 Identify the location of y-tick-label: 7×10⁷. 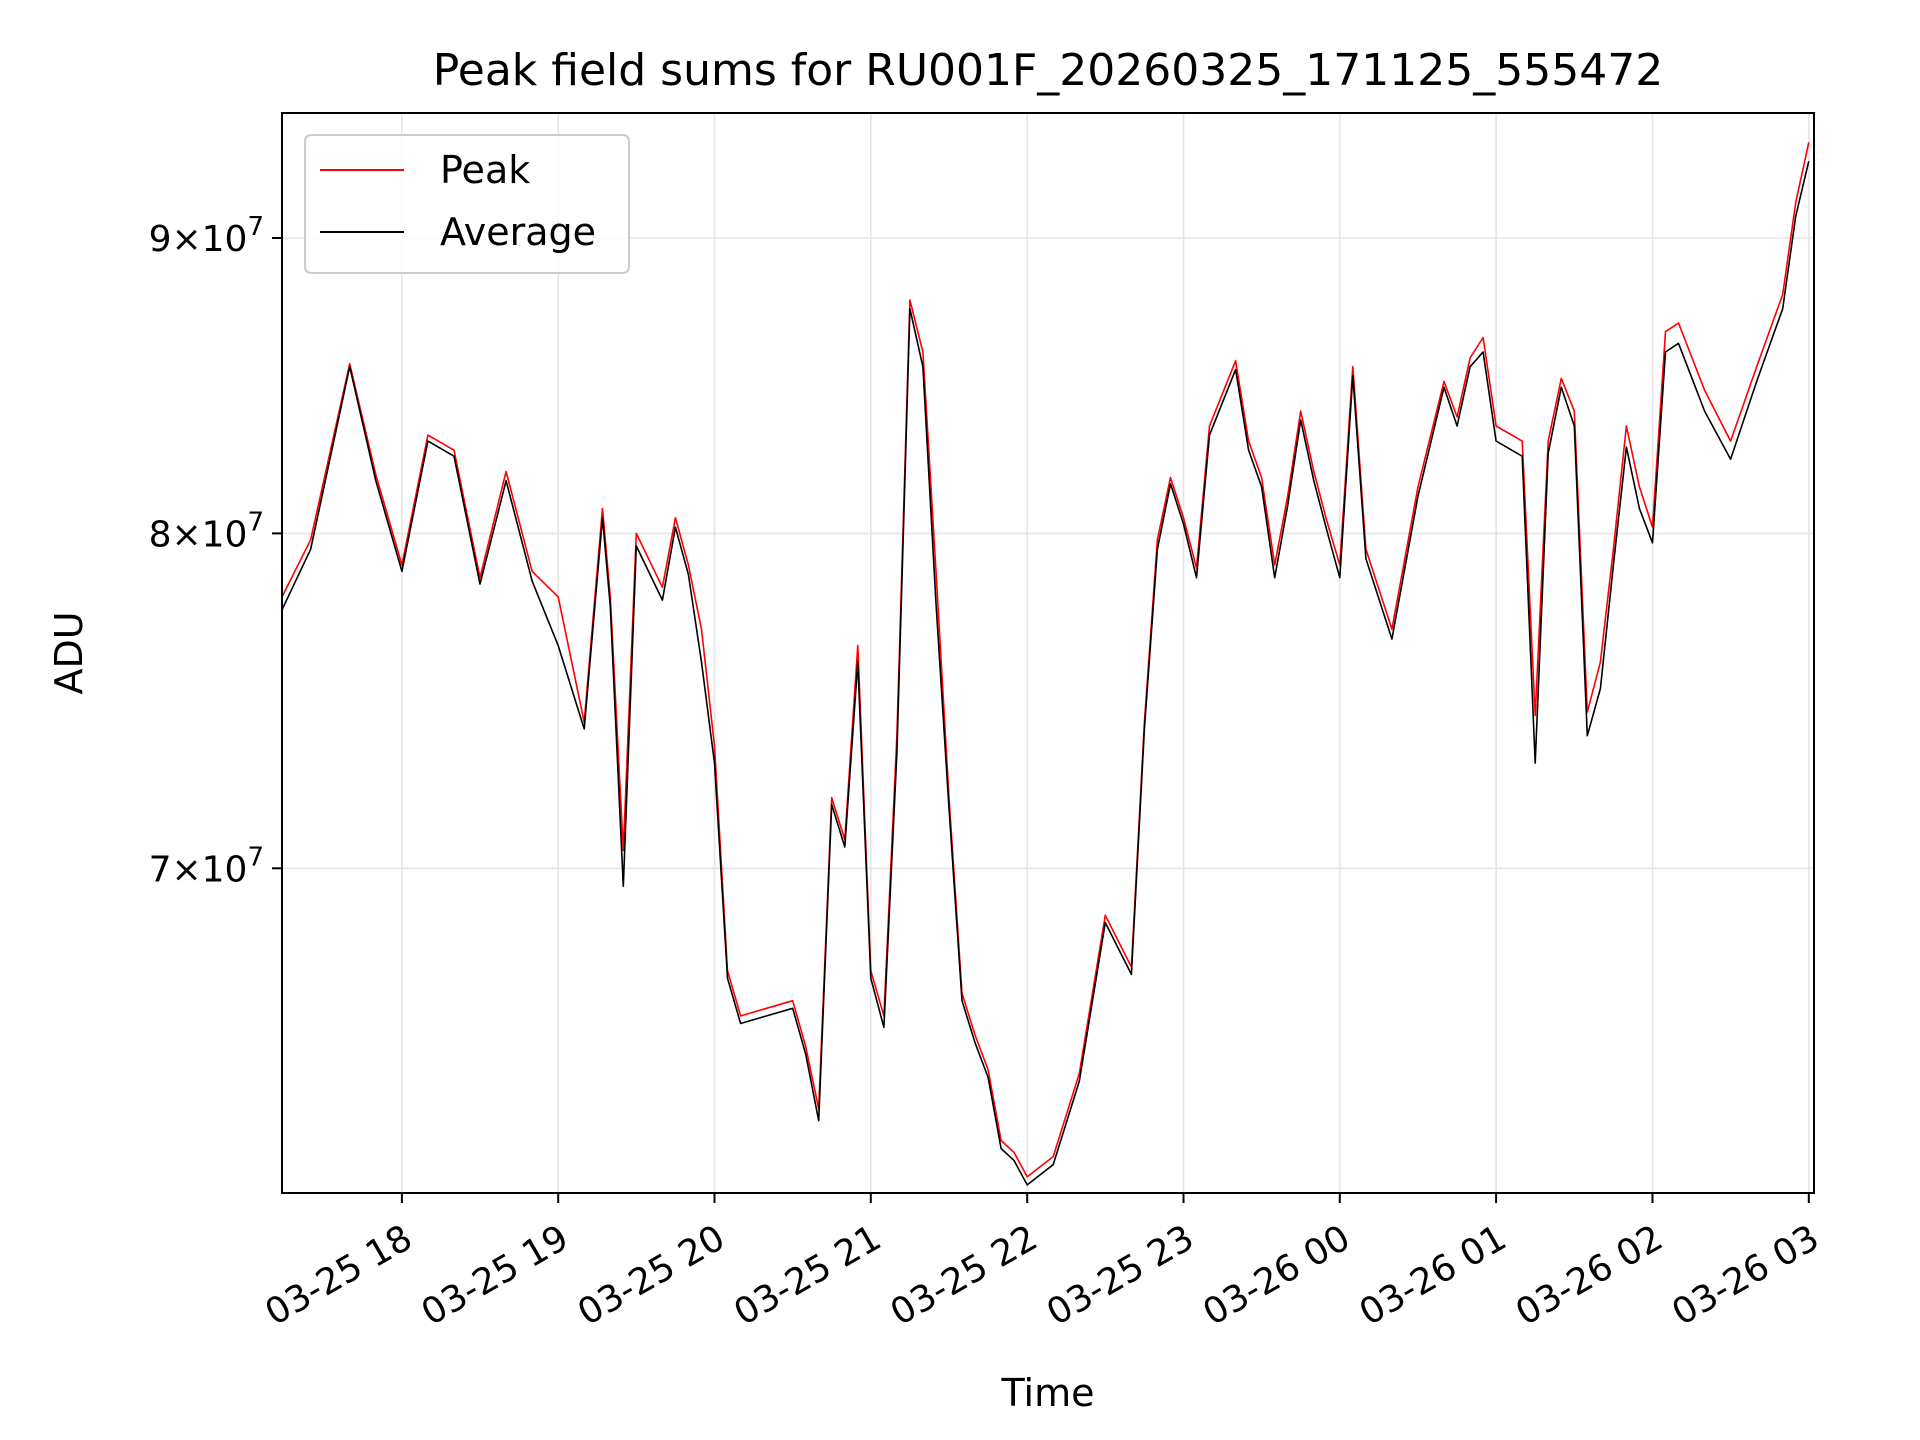
(206, 866).